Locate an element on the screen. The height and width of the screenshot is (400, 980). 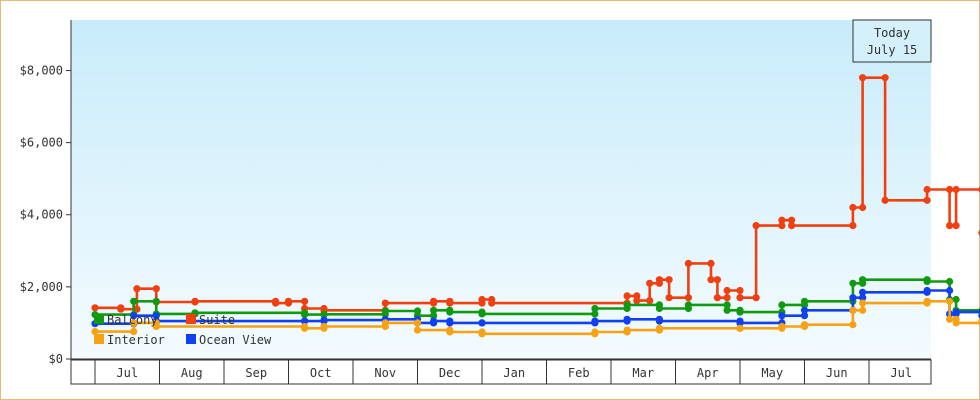
y-tick-label: $8,000 is located at coordinates (41, 70).